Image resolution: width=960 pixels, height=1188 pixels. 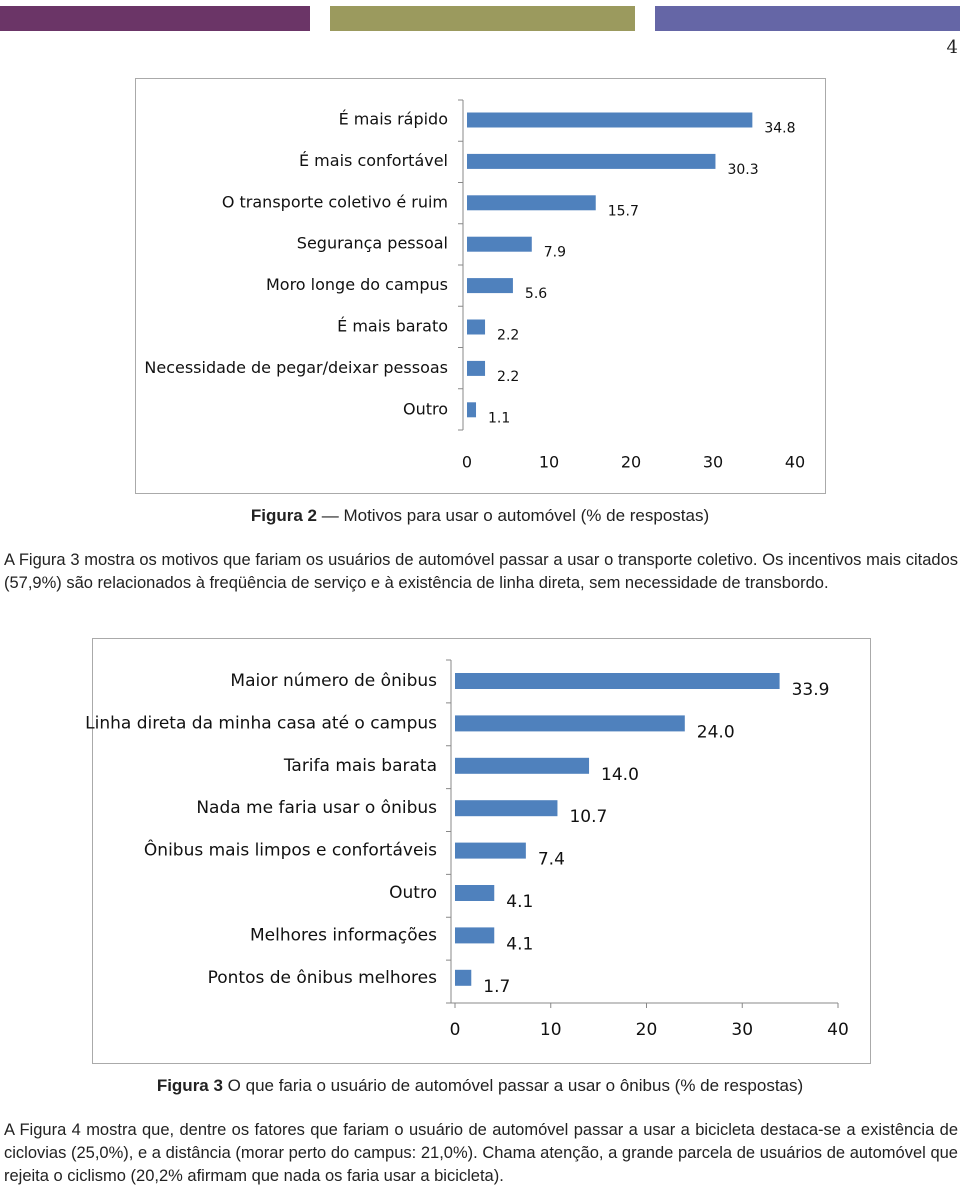 I want to click on value-label: 14.0, so click(x=620, y=775).